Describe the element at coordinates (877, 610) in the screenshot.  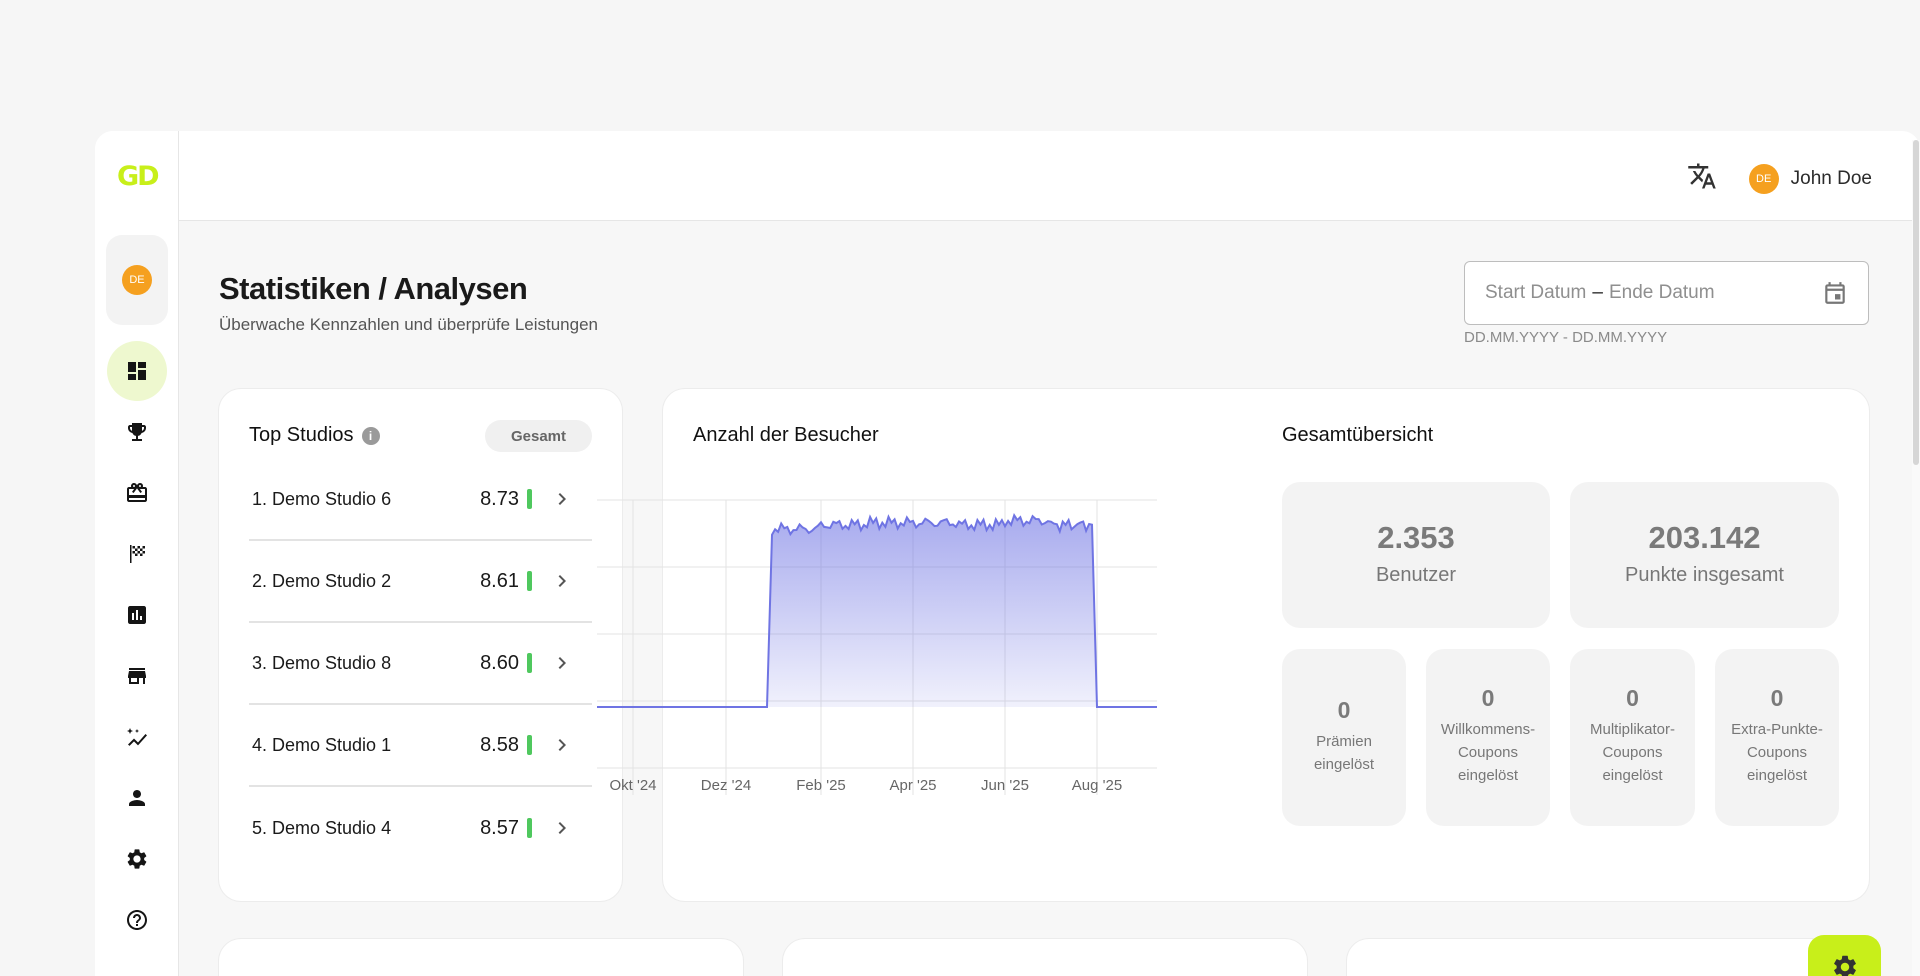
I see `series-line` at that location.